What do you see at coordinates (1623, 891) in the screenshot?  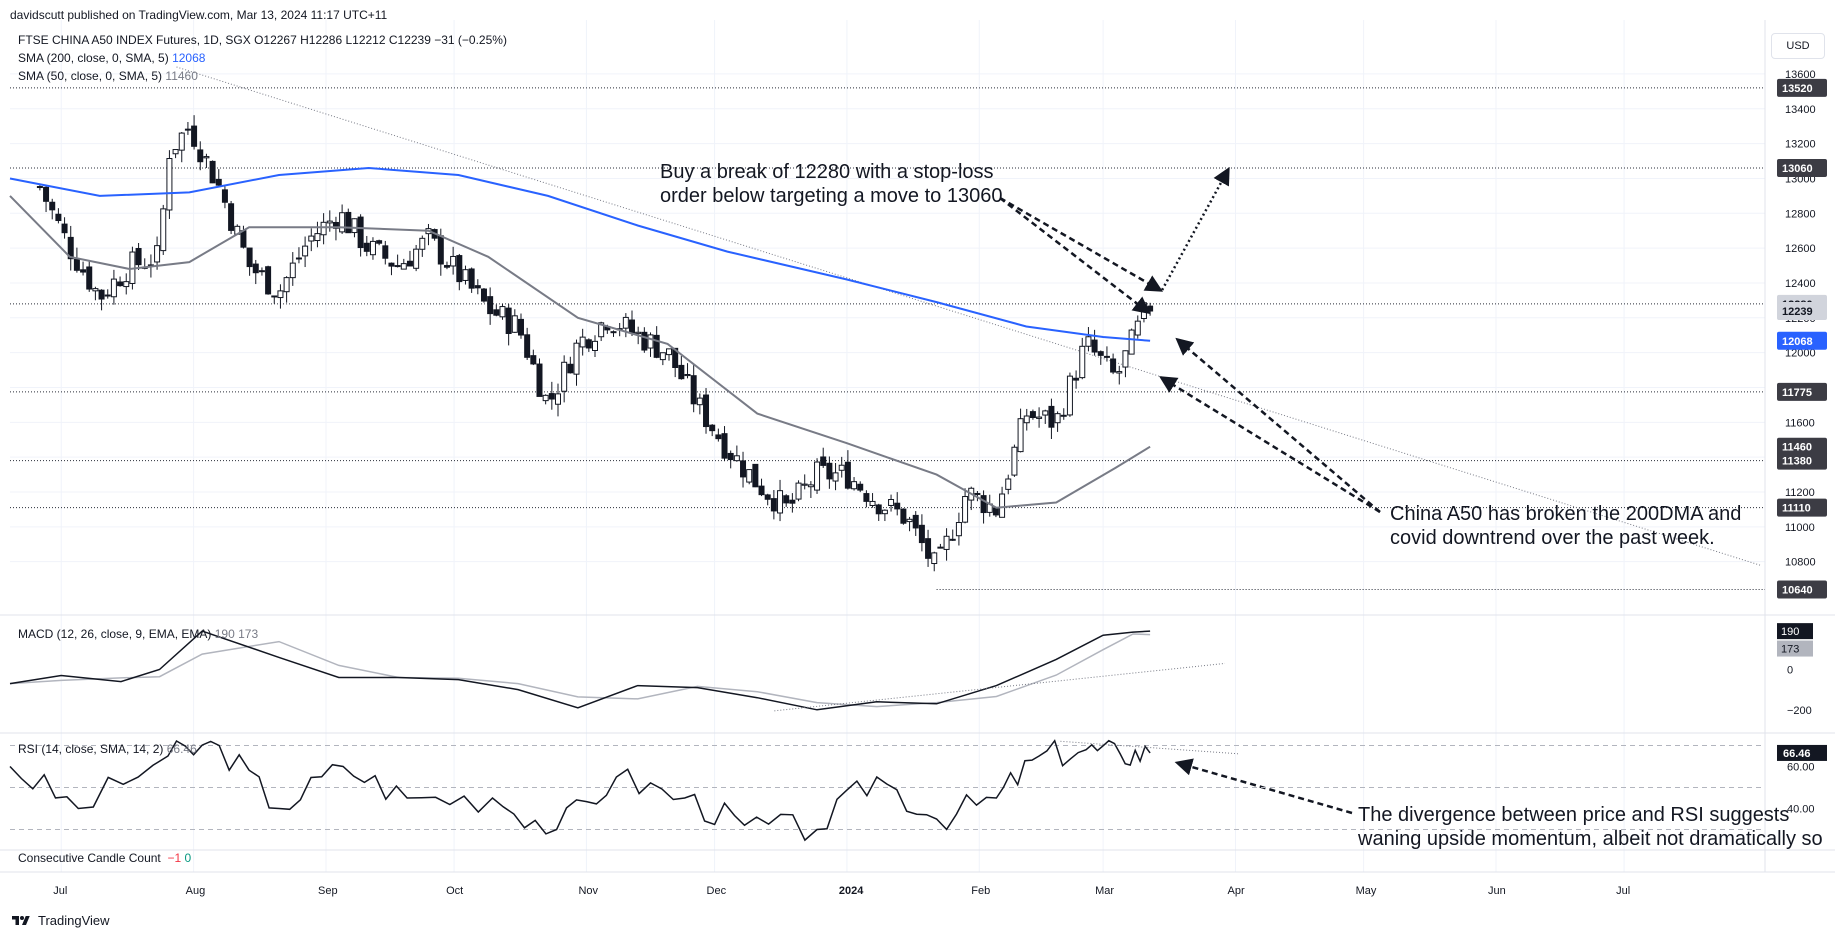 I see `time-tick-label: Jul` at bounding box center [1623, 891].